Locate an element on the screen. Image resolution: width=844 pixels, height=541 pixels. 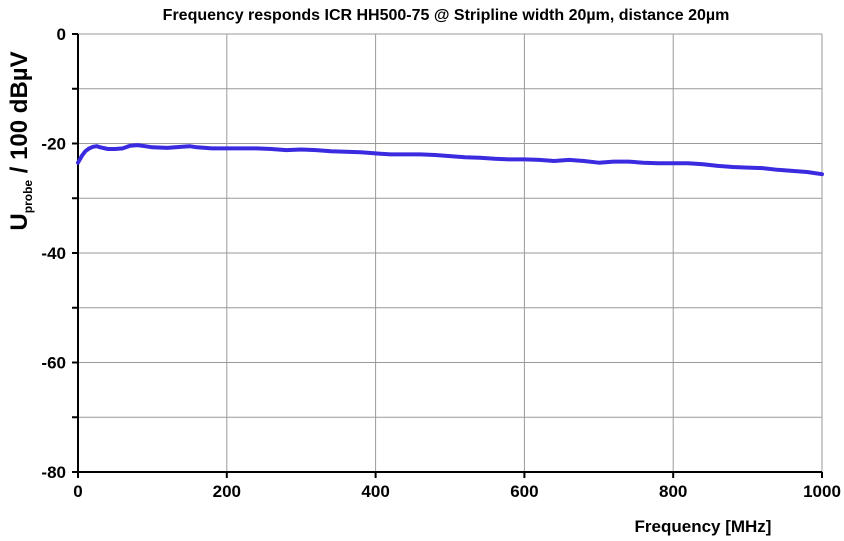
y-tick-labels: 0 -20 -40 -60 -80 is located at coordinates (53, 253).